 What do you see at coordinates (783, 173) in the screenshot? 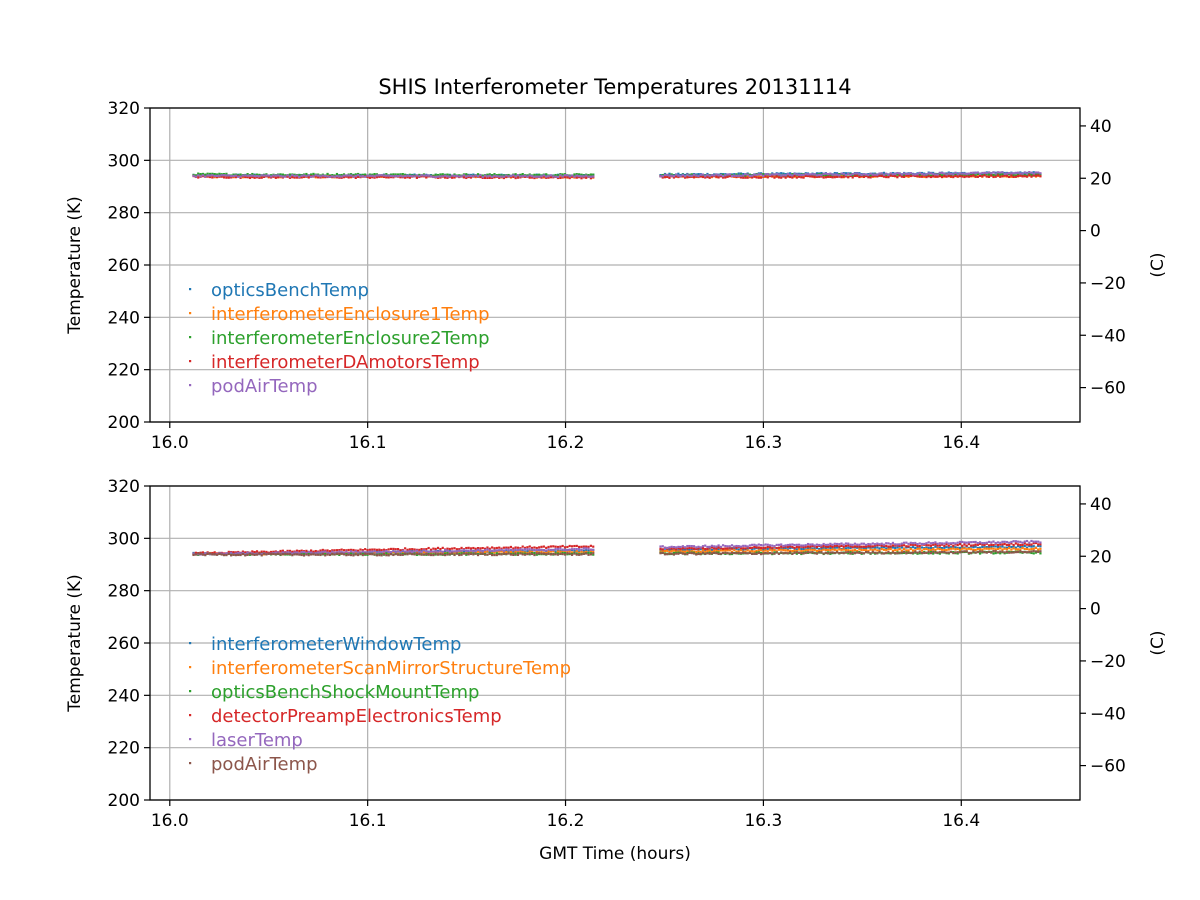
I see `chart-0-series-0-point` at bounding box center [783, 173].